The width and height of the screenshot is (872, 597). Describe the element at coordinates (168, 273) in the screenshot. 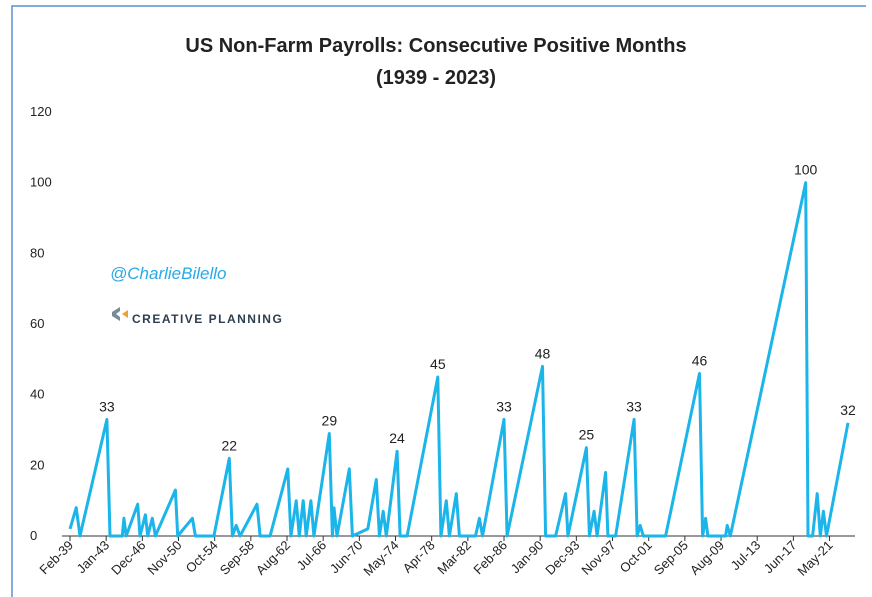

I see `watermark-handle: @CharlieBilello` at that location.